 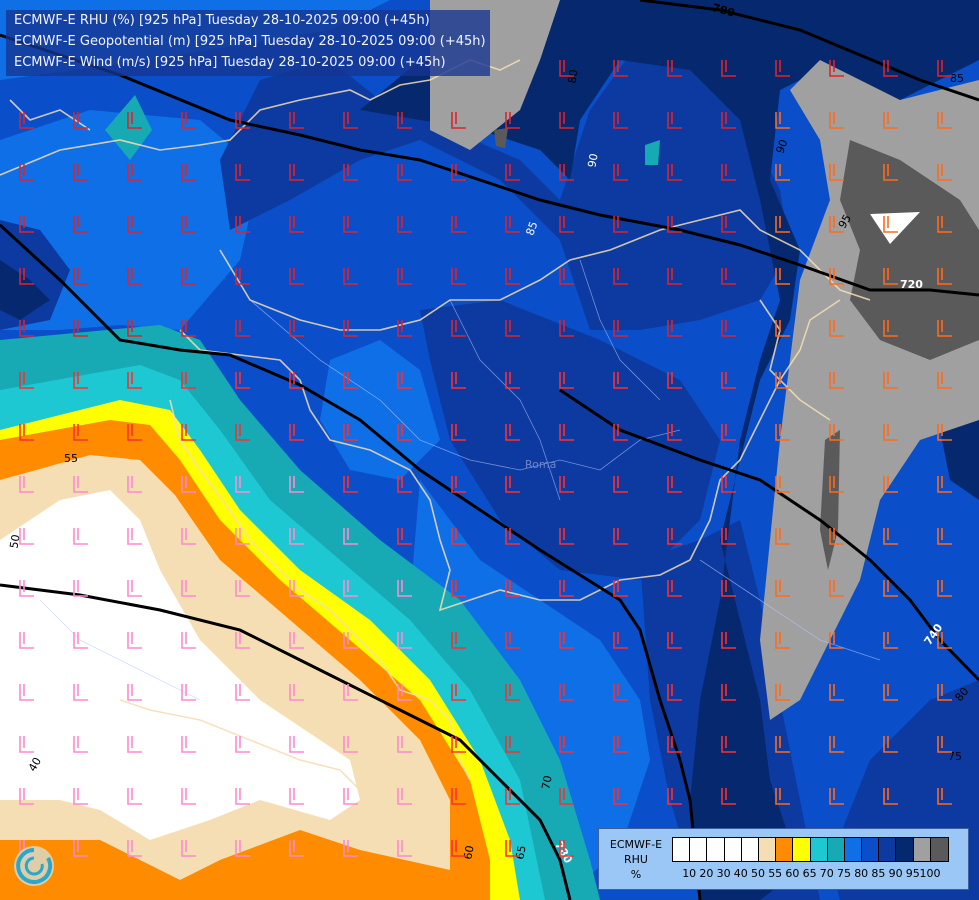 I want to click on rhu-zone-90b, so click(x=25, y=290).